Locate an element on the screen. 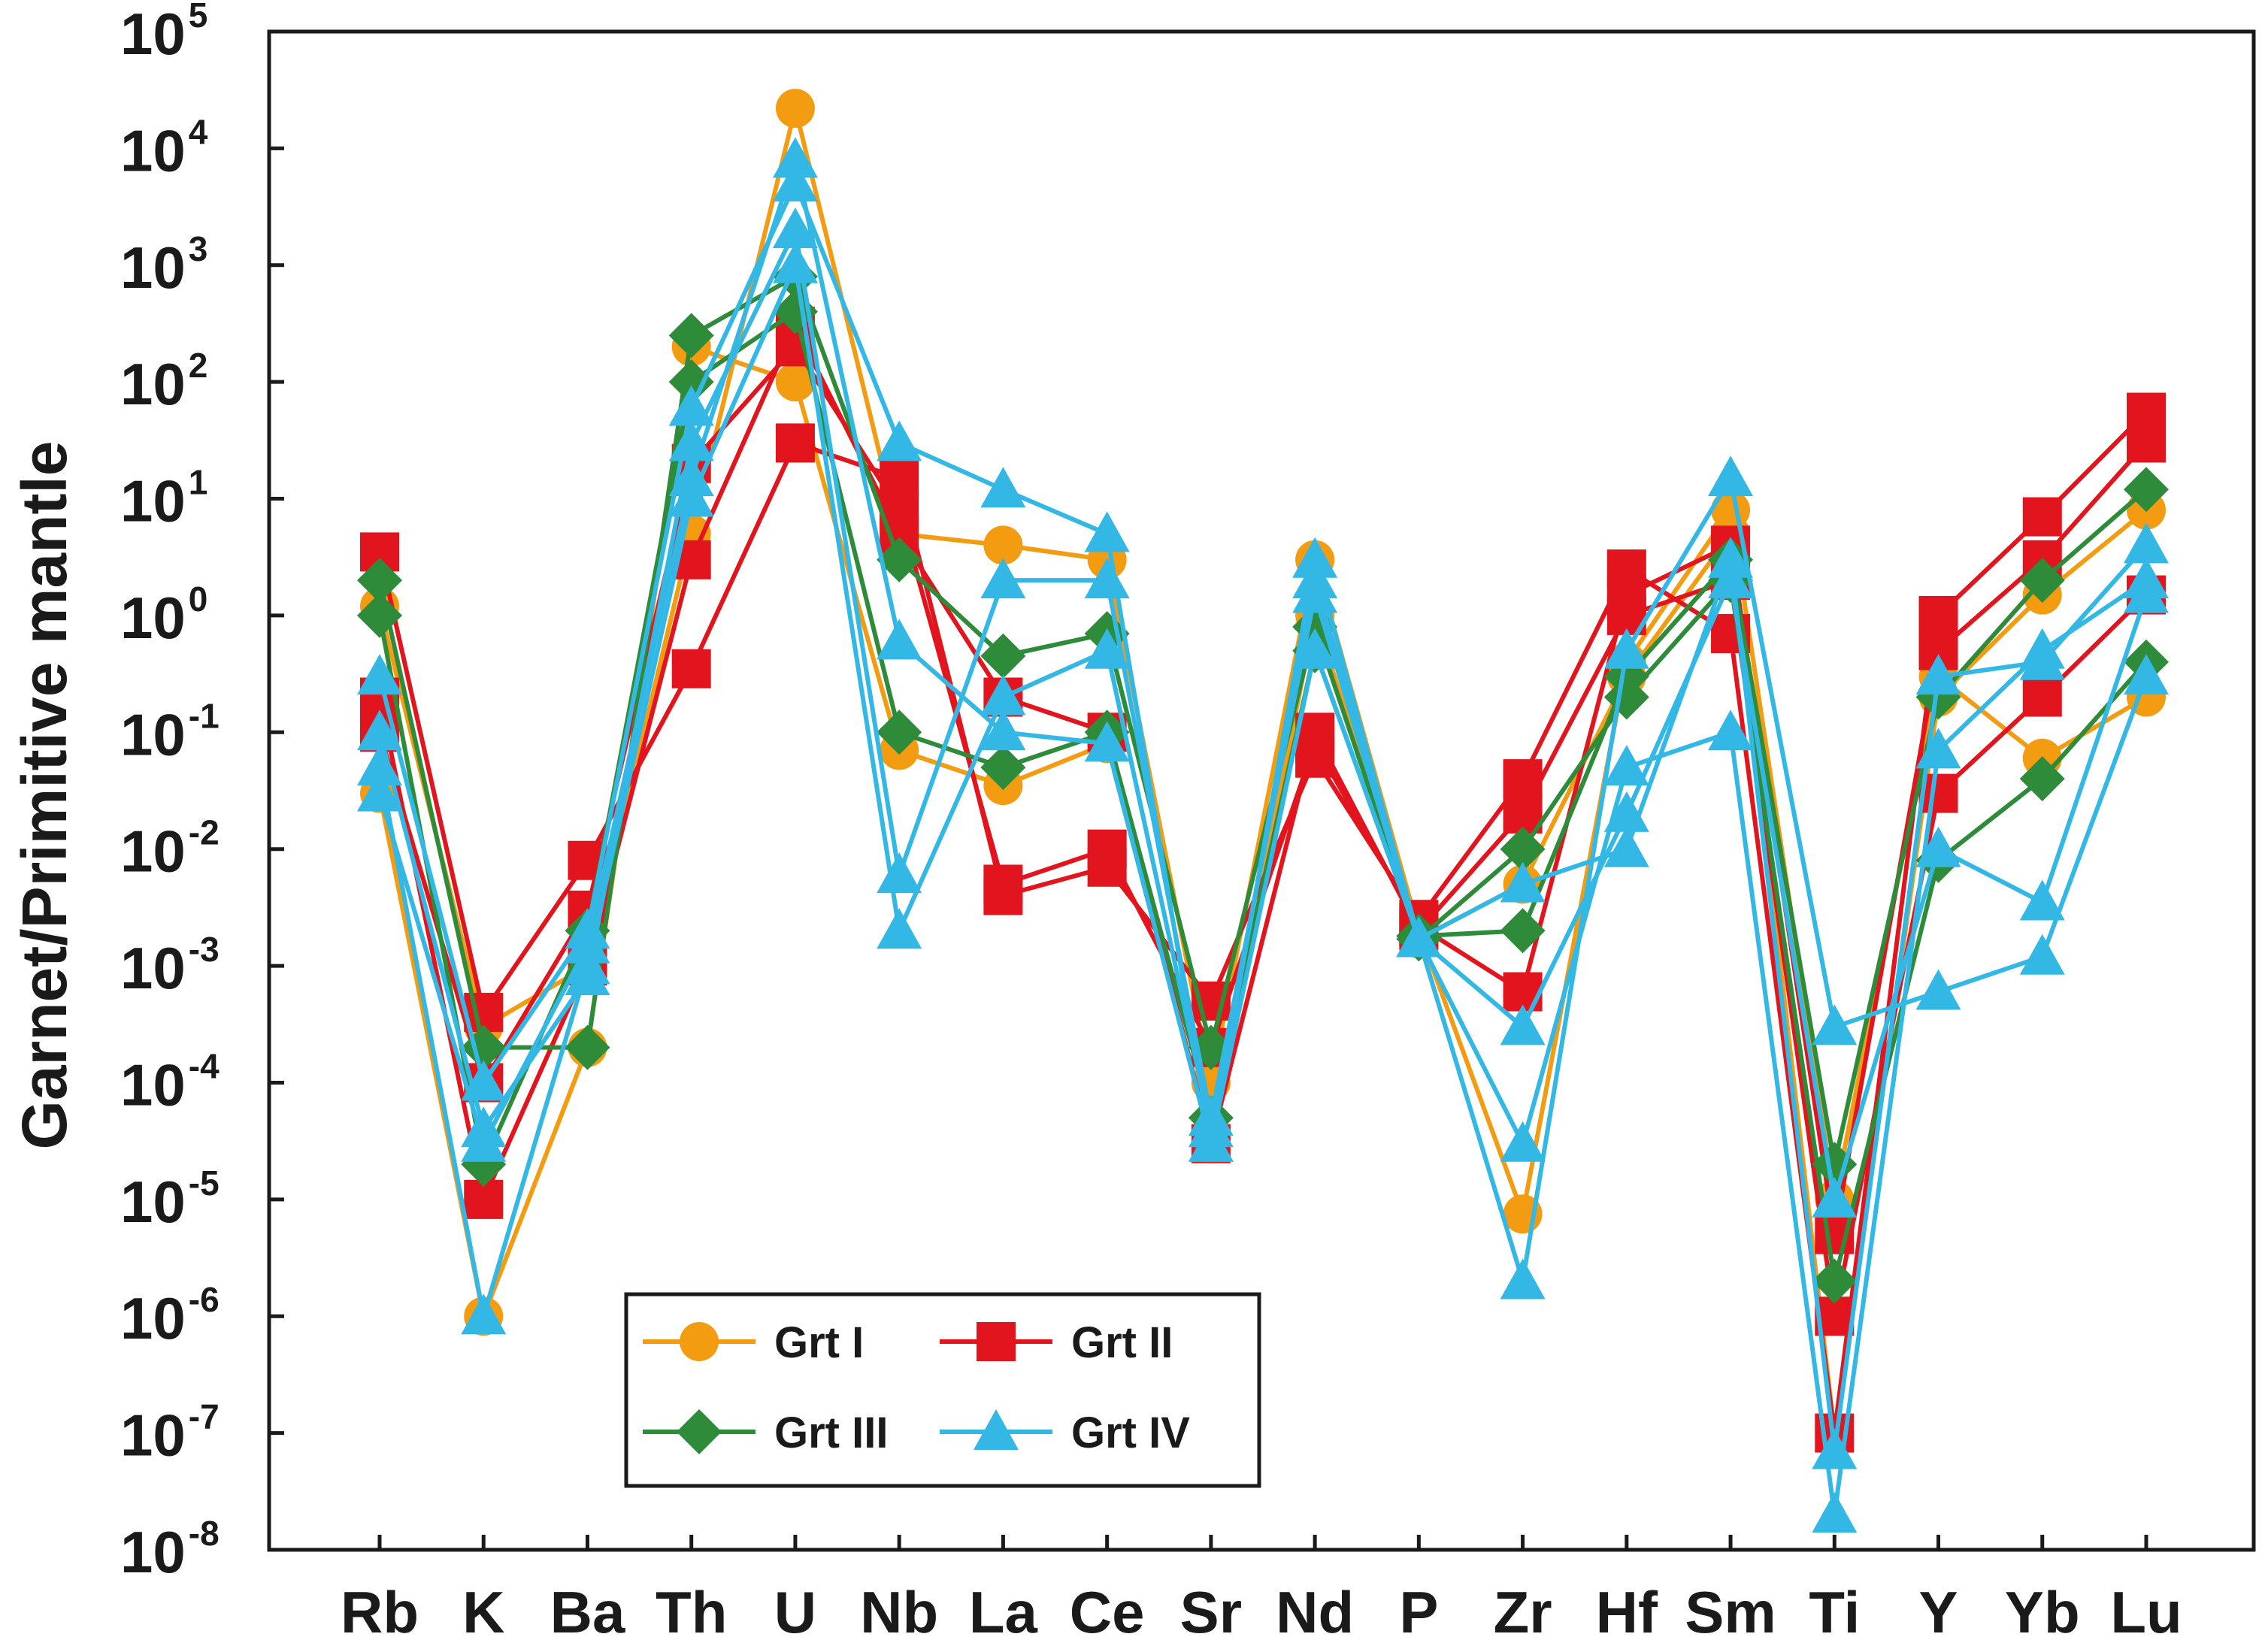  legend-label: Grt IV is located at coordinates (1130, 1432).